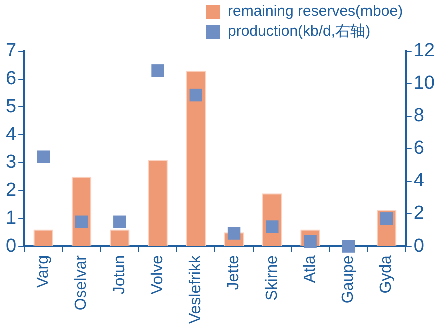 This screenshot has width=441, height=327. I want to click on y-tick-label: 5, so click(11, 107).